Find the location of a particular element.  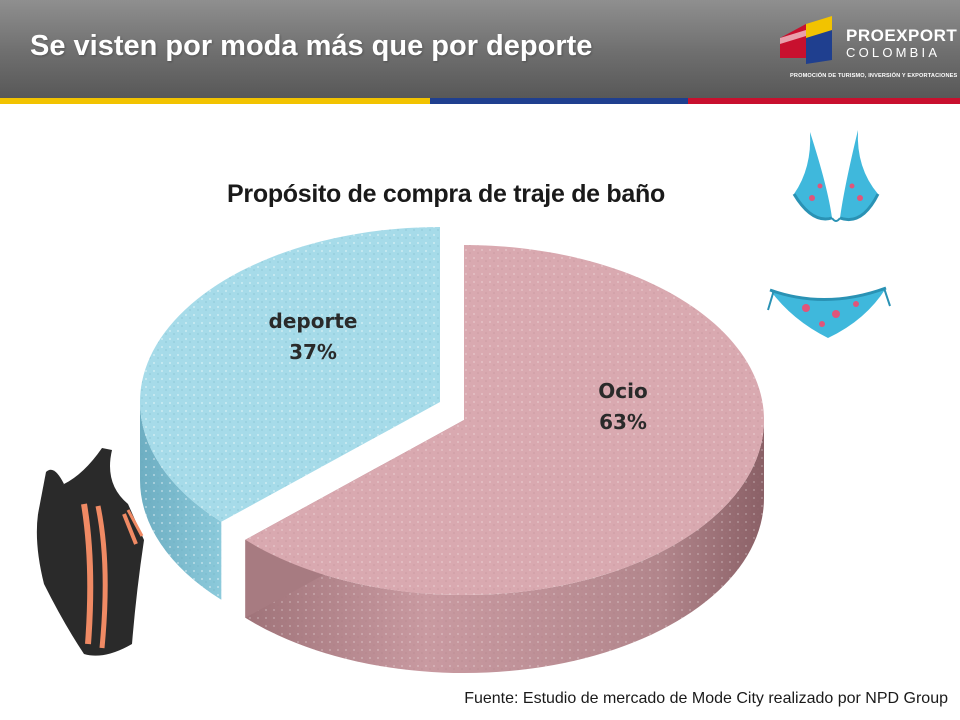

chart-title: Propósito de compra de traje de baño is located at coordinates (446, 194).